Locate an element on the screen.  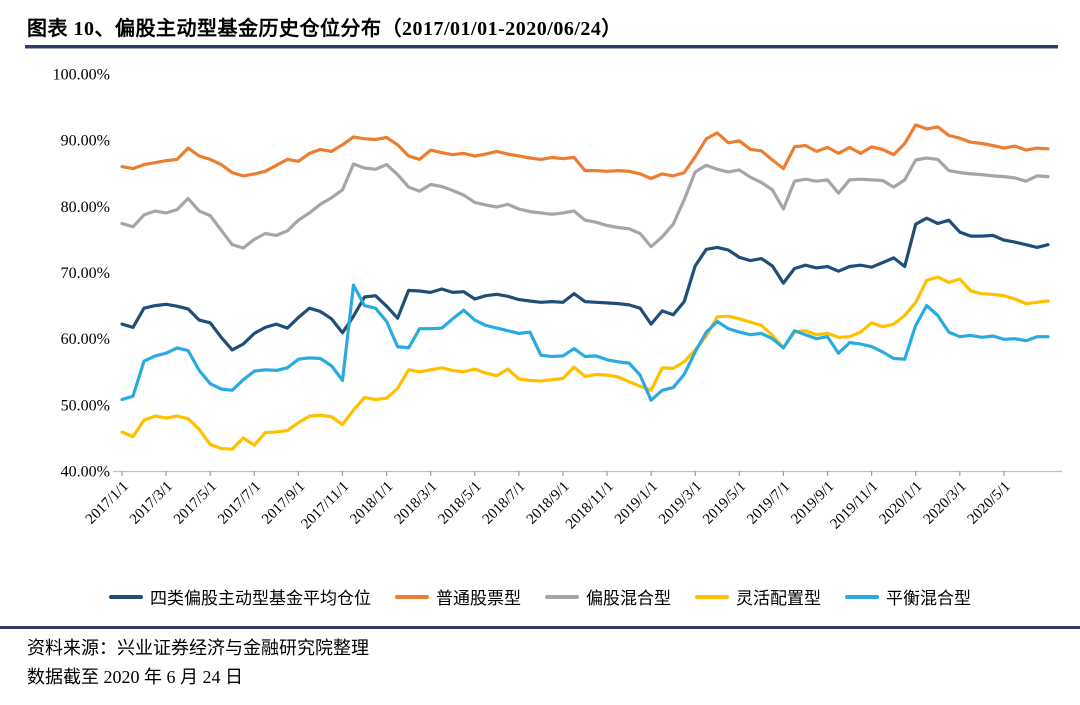
x-tick-label: 2017/3/1 is located at coordinates (151, 503).